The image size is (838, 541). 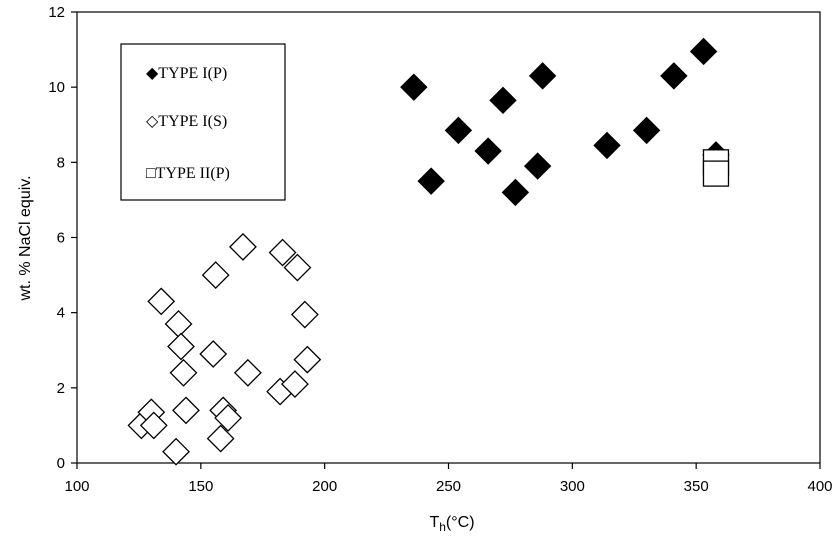 I want to click on x-axis: 100 150 200 250 300 350 400, so click(x=448, y=479).